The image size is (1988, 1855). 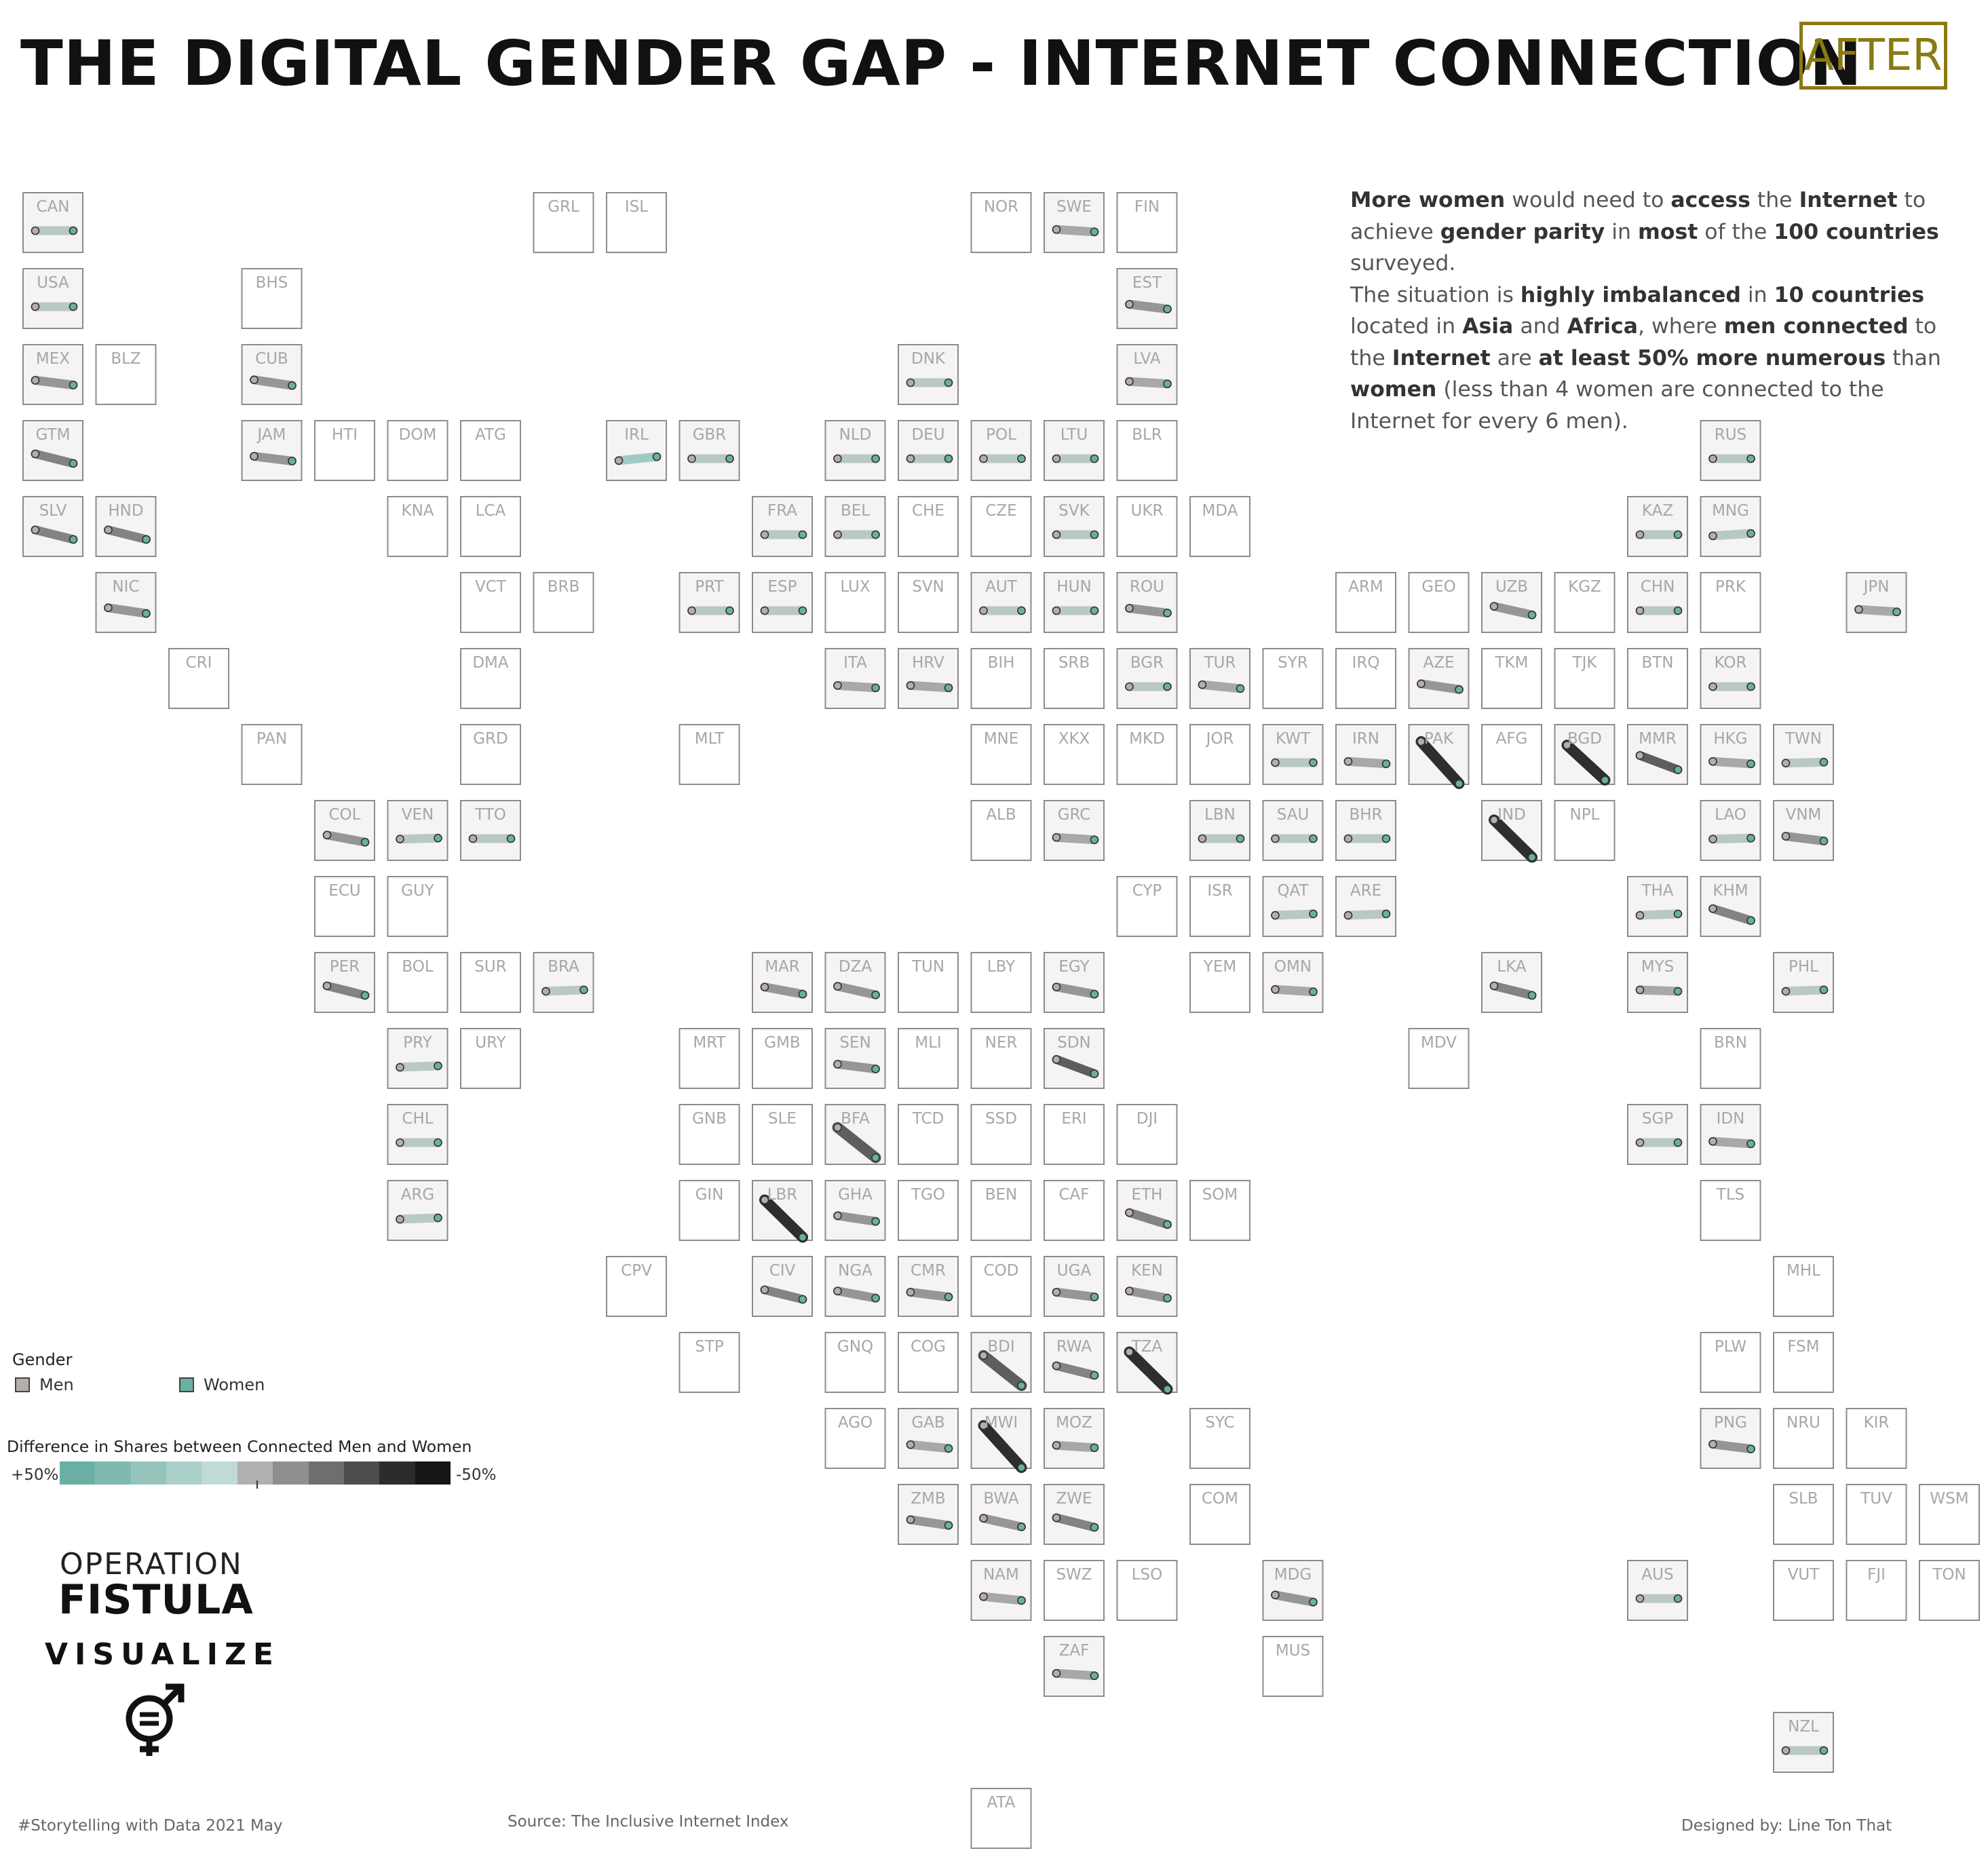 I want to click on country-tile-syr: SYR, so click(x=1293, y=678).